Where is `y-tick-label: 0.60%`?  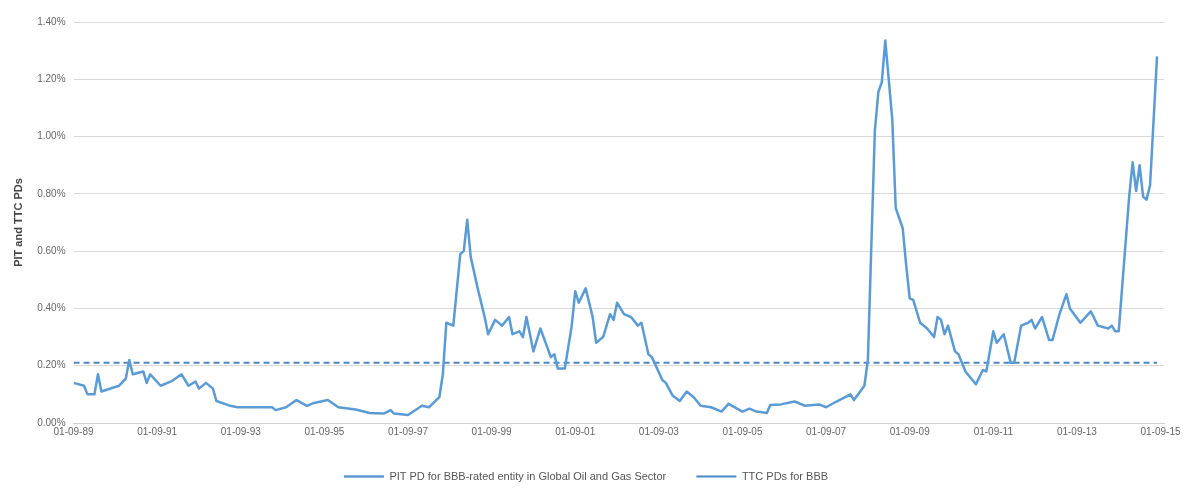 y-tick-label: 0.60% is located at coordinates (51, 250).